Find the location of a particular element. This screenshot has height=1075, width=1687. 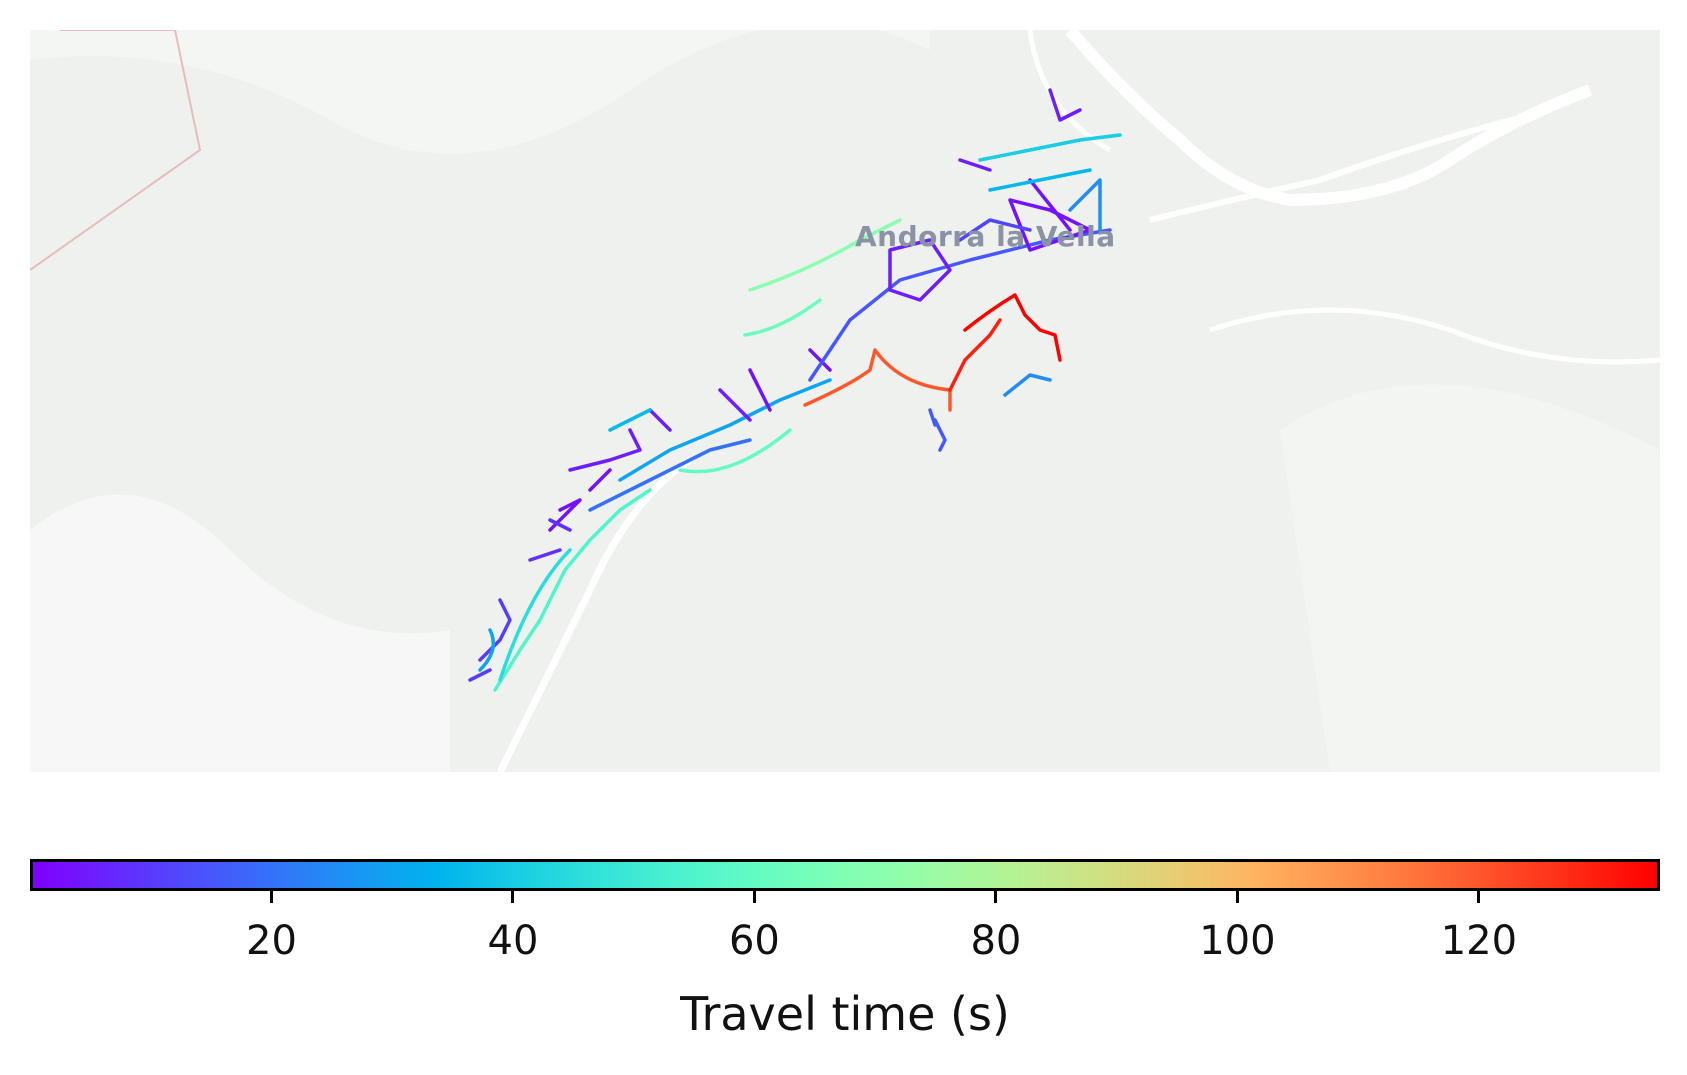

colorbar-tick-label: 80 is located at coordinates (996, 941).